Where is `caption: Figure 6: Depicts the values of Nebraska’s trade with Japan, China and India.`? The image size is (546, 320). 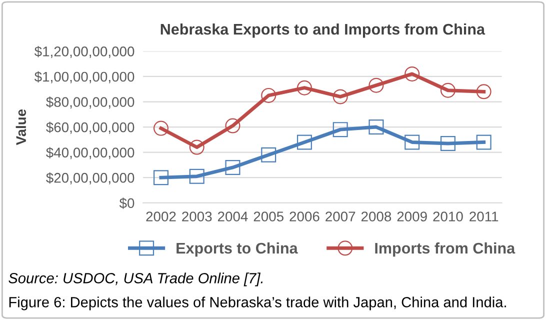
caption: Figure 6: Depicts the values of Nebraska’s trade with Japan, China and India. is located at coordinates (257, 303).